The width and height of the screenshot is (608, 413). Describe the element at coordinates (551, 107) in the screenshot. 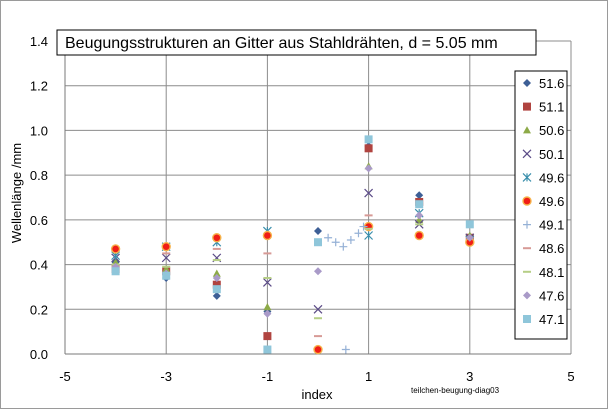

I see `legend-label: 51.1` at that location.